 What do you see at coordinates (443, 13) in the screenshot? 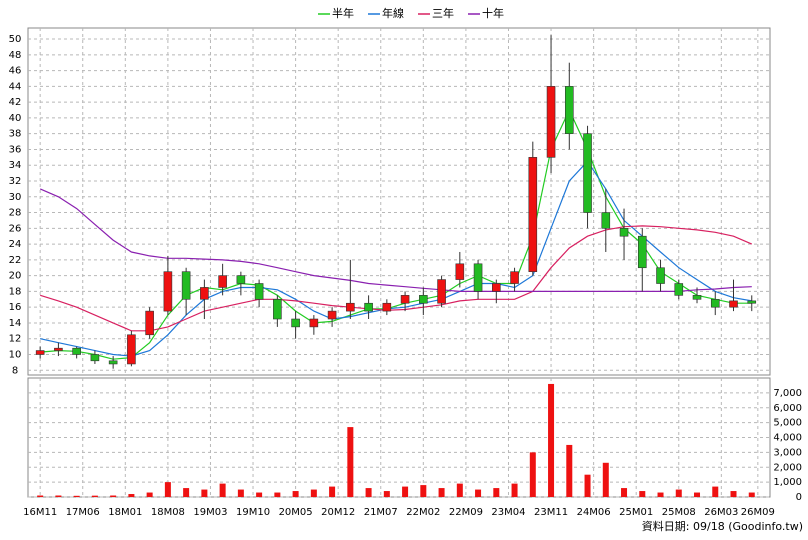
I see `legend-label: 三年` at bounding box center [443, 13].